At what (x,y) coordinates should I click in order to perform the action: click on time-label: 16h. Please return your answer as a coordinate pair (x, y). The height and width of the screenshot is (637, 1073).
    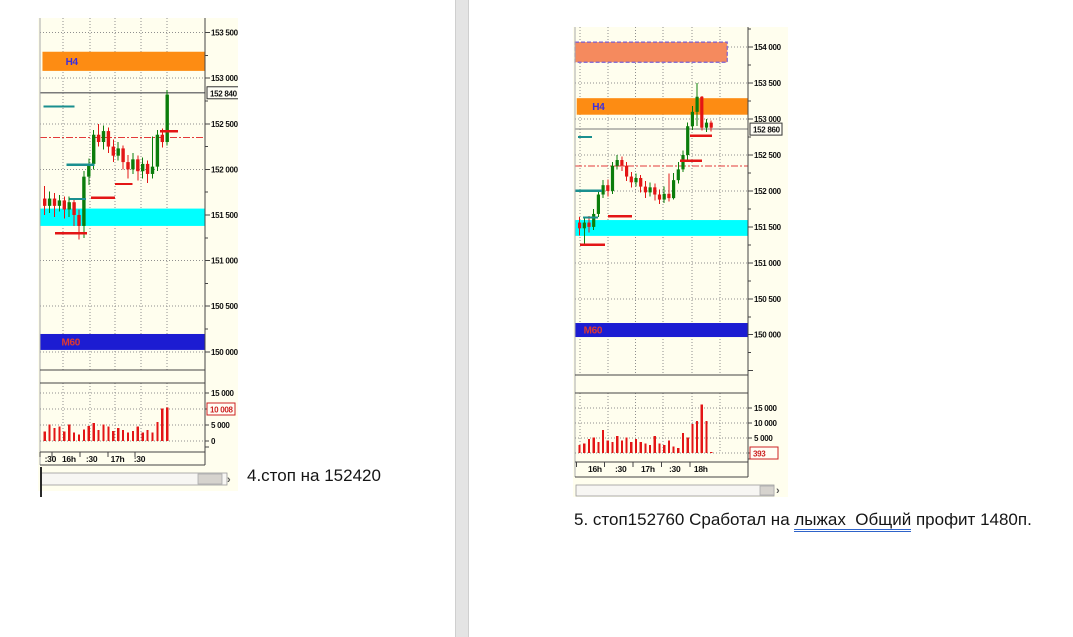
    Looking at the image, I should click on (69, 459).